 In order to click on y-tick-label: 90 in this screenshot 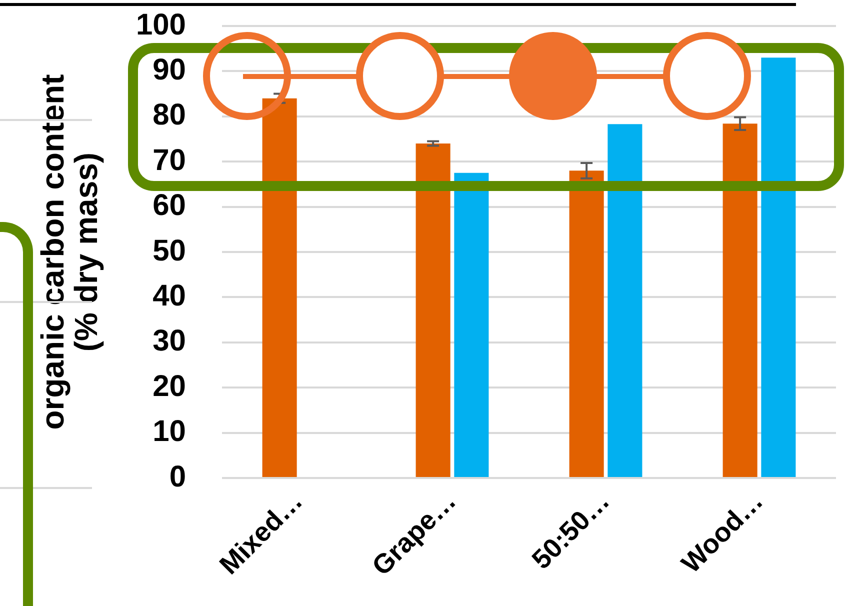, I will do `click(169, 69)`.